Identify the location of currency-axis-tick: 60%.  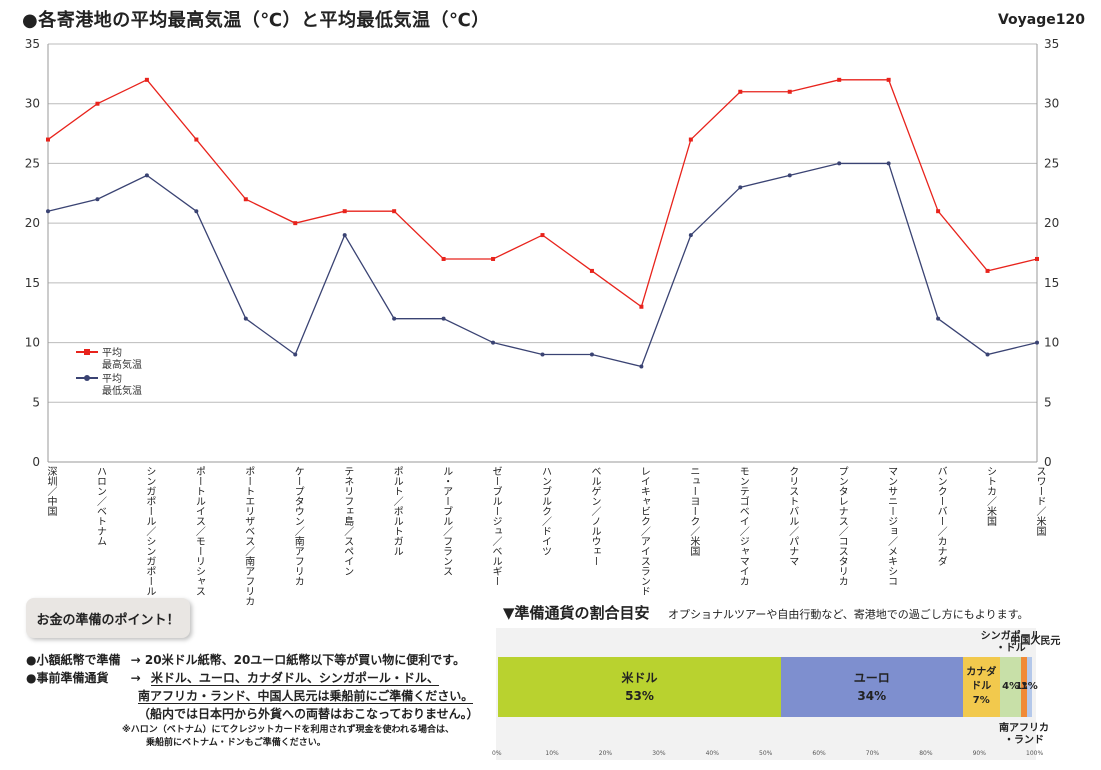
(819, 753).